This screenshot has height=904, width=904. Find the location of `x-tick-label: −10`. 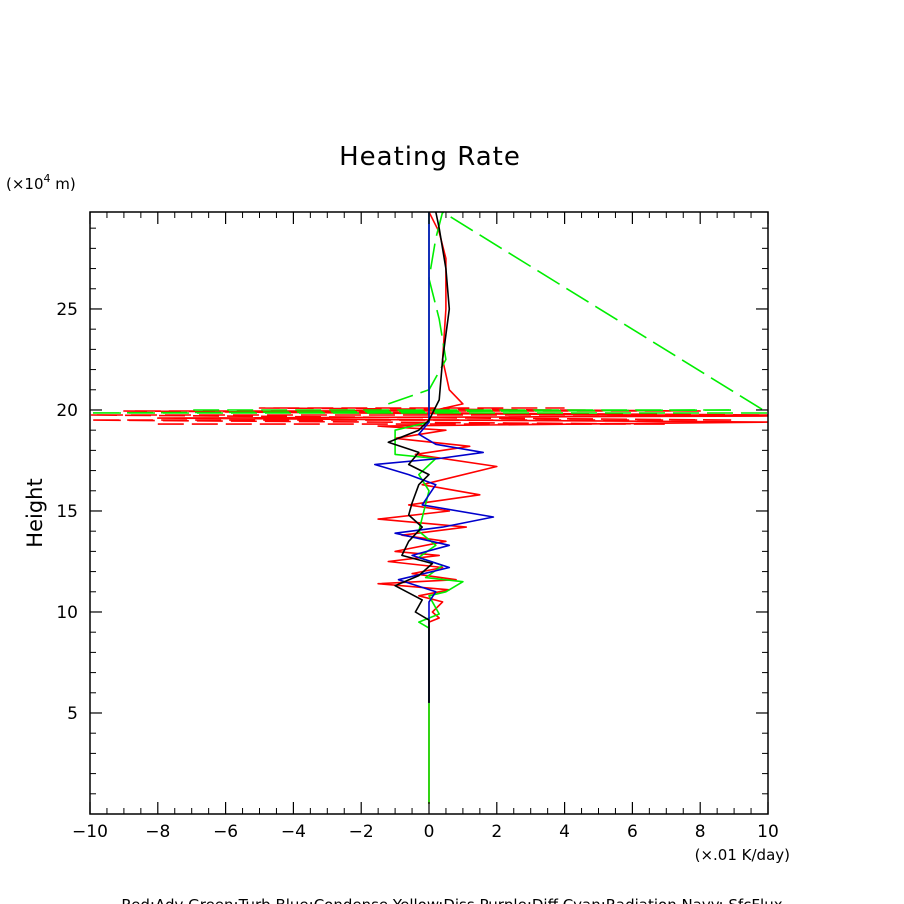

x-tick-label: −10 is located at coordinates (90, 832).